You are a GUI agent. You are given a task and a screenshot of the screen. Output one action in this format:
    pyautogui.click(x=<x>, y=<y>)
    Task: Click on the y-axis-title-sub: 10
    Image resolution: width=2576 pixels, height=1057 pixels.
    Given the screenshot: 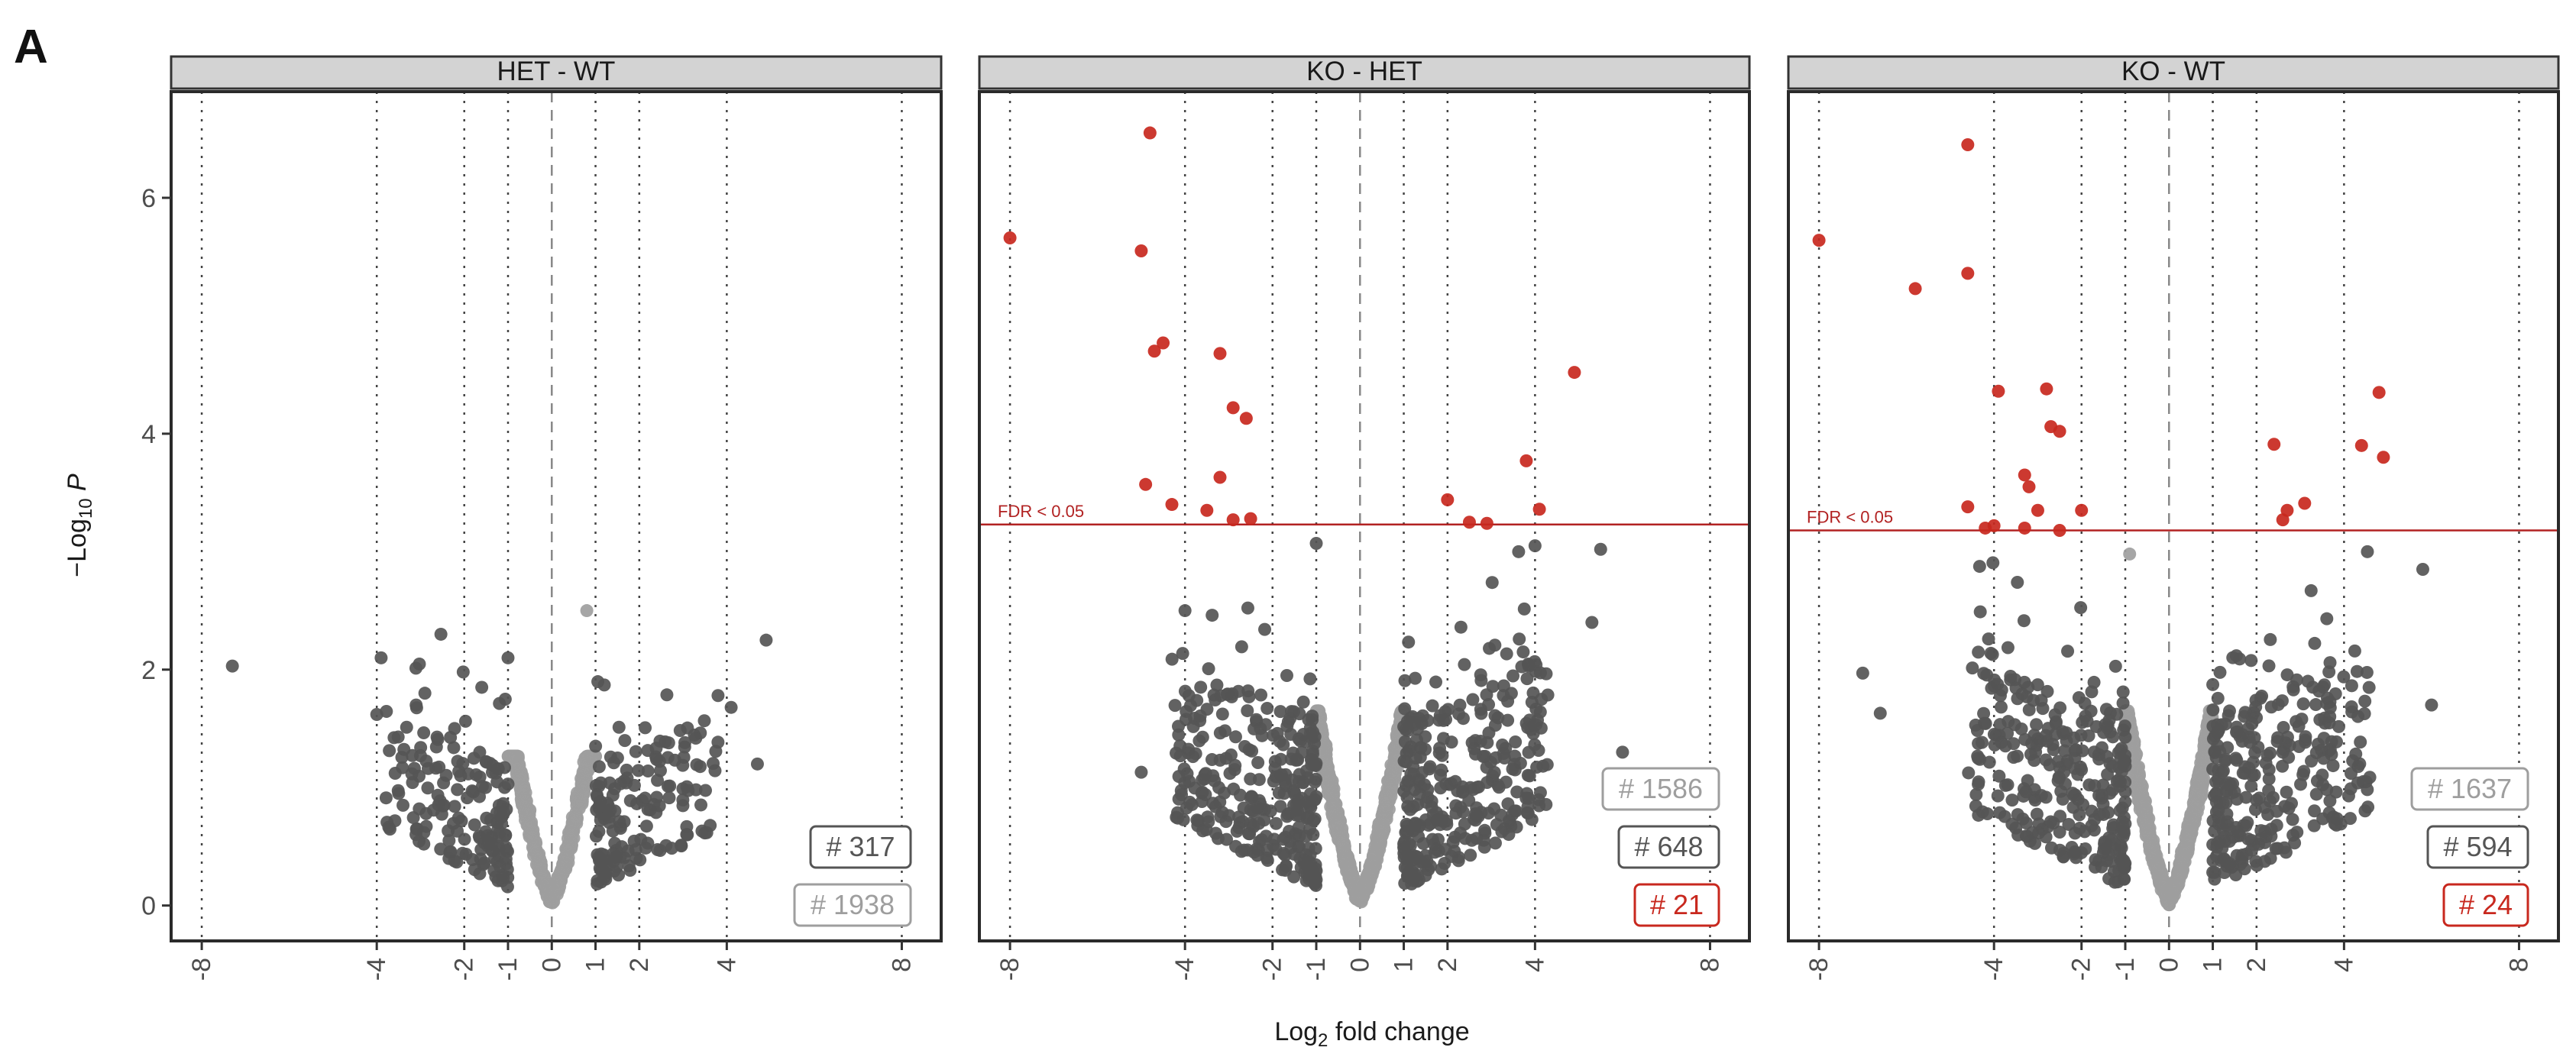 What is the action you would take?
    pyautogui.click(x=86, y=509)
    